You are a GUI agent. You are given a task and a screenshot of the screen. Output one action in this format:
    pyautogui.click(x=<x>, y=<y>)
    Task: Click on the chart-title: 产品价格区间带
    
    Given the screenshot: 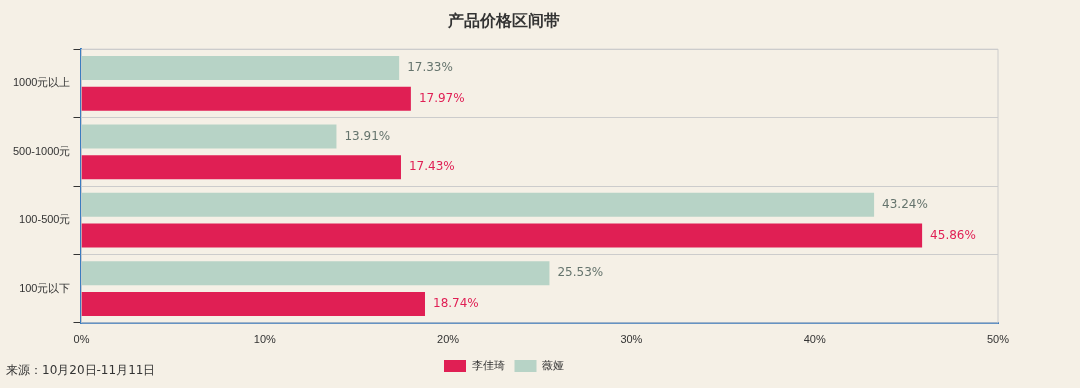 What is the action you would take?
    pyautogui.click(x=503, y=21)
    